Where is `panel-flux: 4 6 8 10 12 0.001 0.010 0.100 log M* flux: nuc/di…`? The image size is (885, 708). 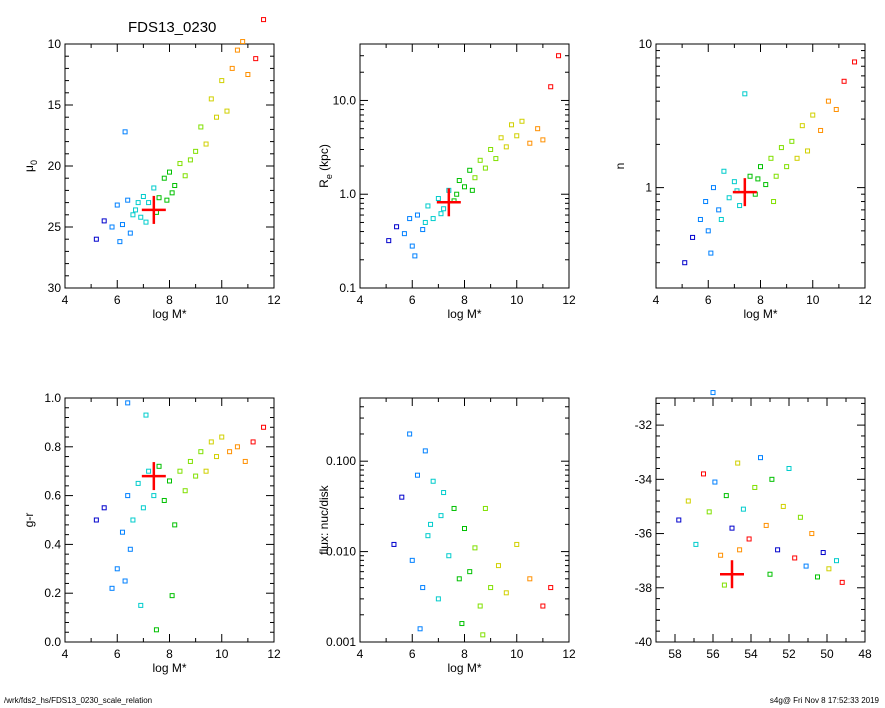 panel-flux: 4 6 8 10 12 0.001 0.010 0.100 log M* flux: nuc/di… is located at coordinates (446, 536).